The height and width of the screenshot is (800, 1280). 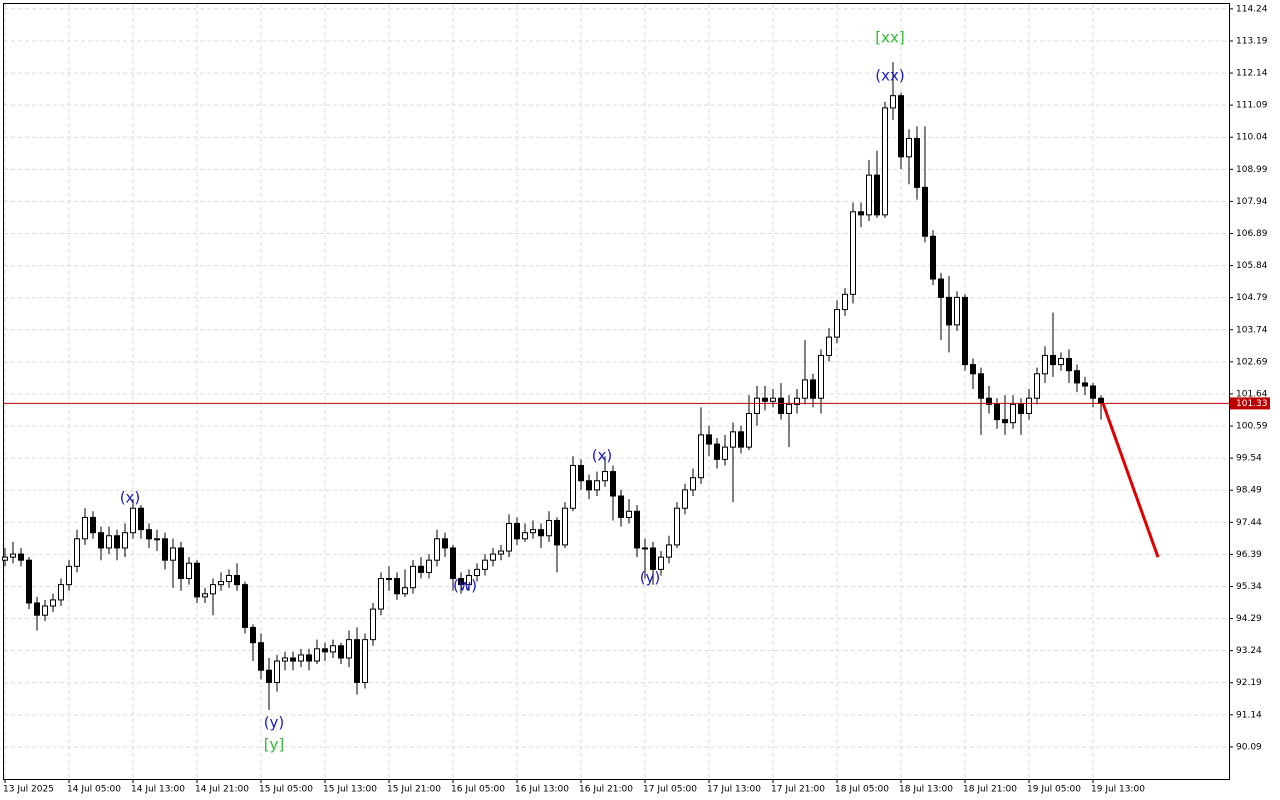 What do you see at coordinates (926, 790) in the screenshot?
I see `x-tick-label: 18 Jul 13:00` at bounding box center [926, 790].